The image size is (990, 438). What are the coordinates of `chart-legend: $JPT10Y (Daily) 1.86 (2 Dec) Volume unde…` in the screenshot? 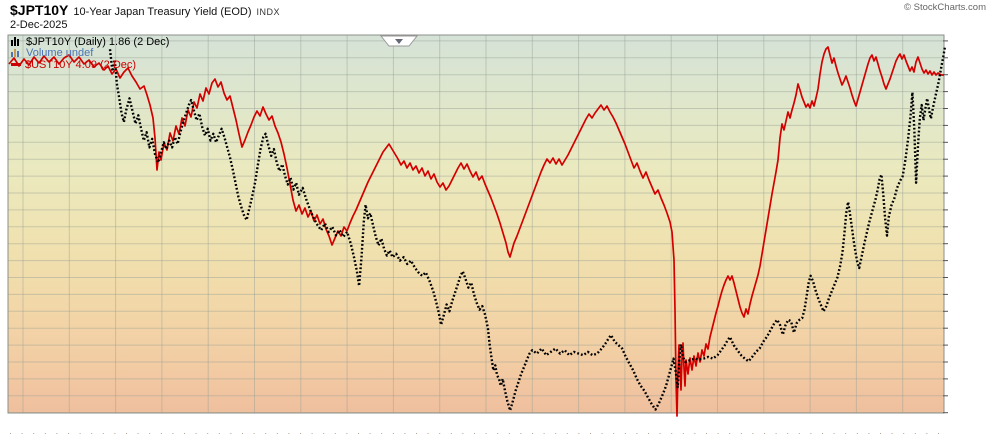 It's located at (90, 53).